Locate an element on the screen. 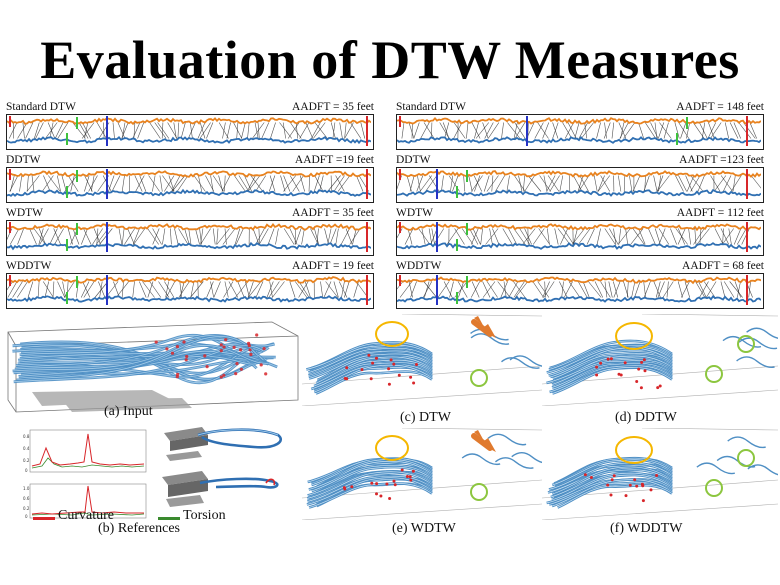  panel-score-label: AADFT = 19 feet is located at coordinates (333, 266).